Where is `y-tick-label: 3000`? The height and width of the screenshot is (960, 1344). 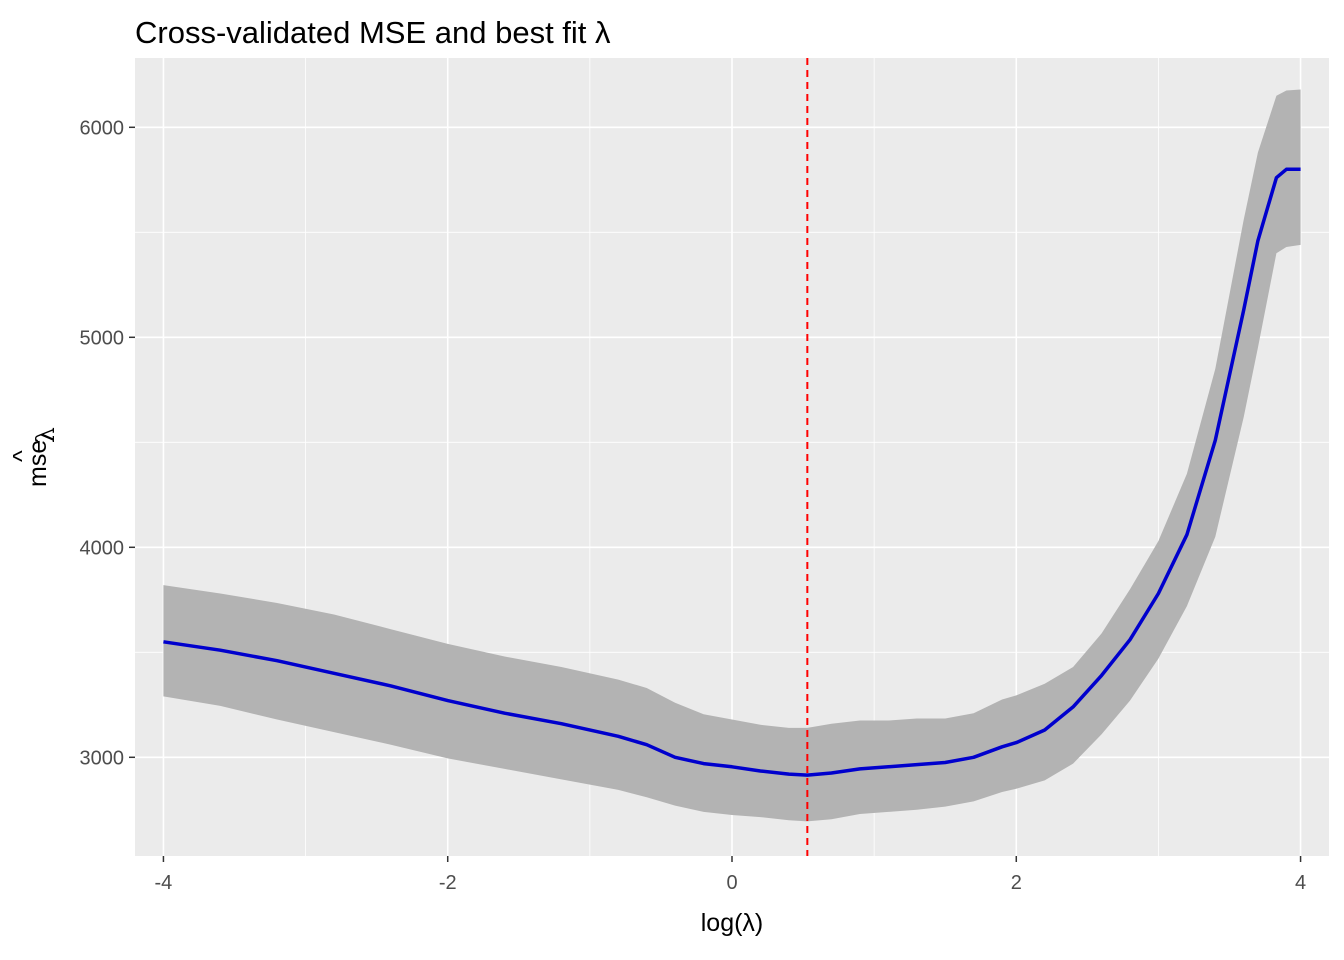 y-tick-label: 3000 is located at coordinates (102, 758).